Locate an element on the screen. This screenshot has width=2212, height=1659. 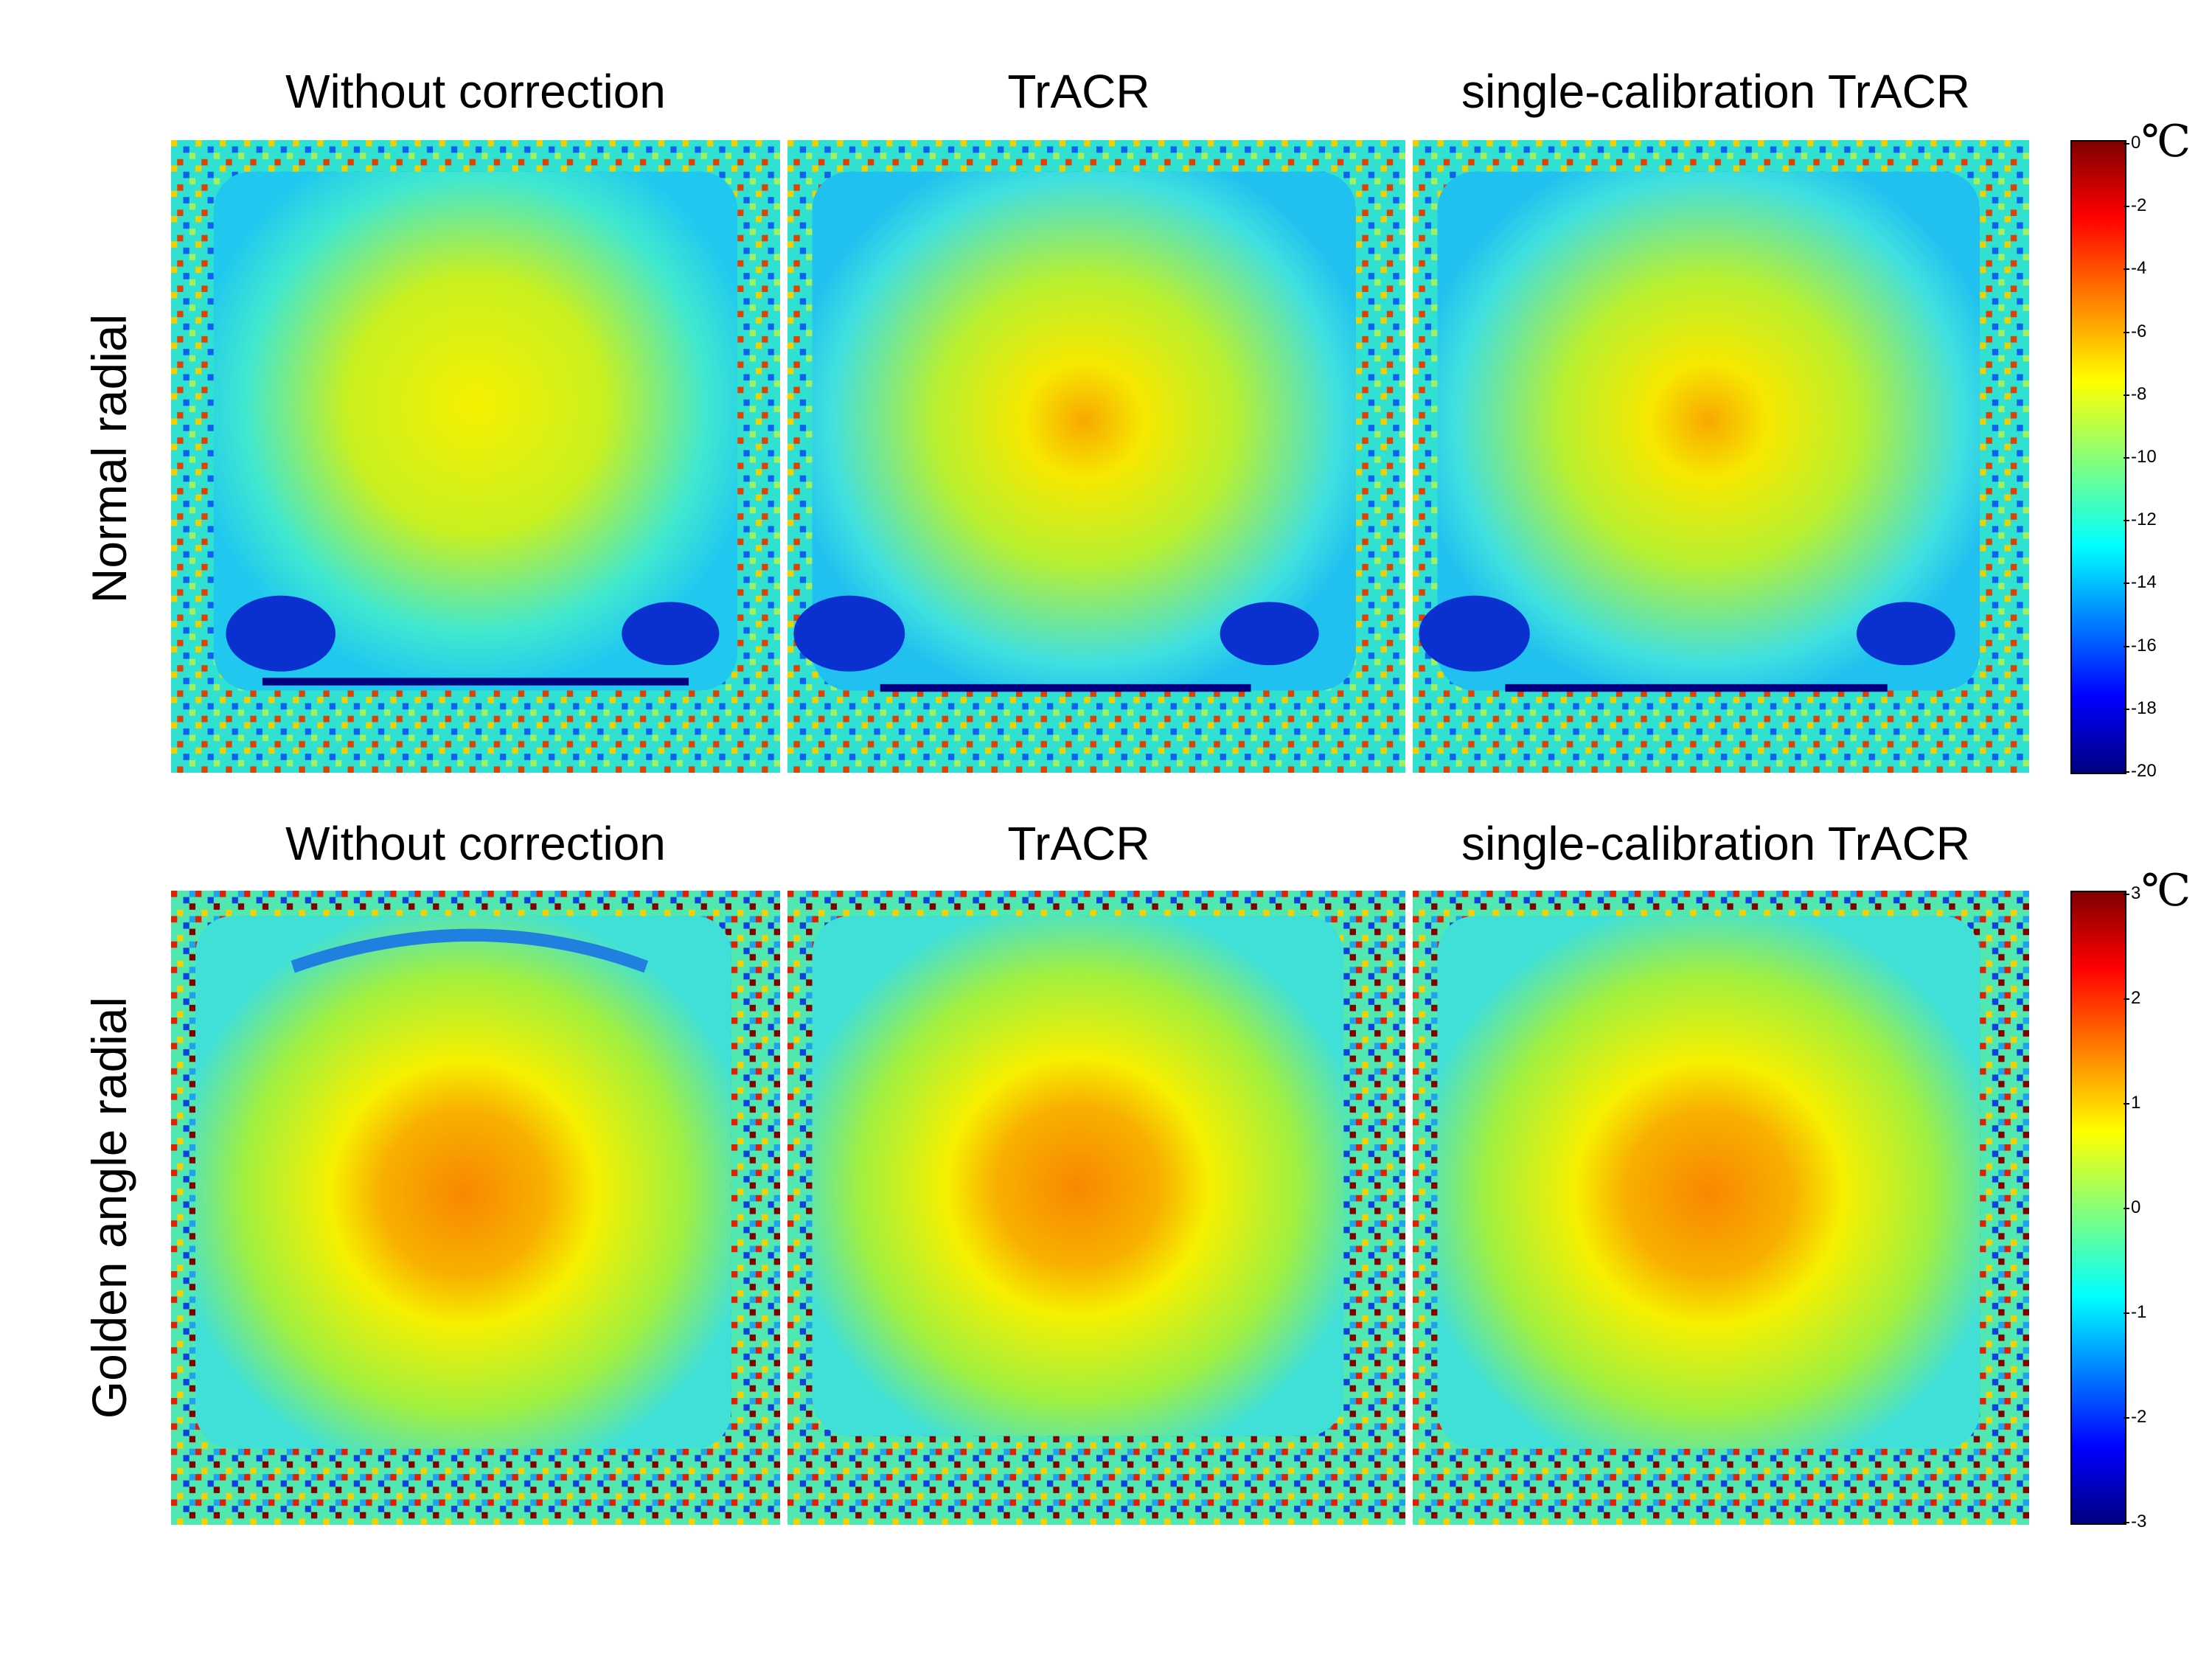
colorbar-normal-radial-tick-9: -18 is located at coordinates (2140, 708).